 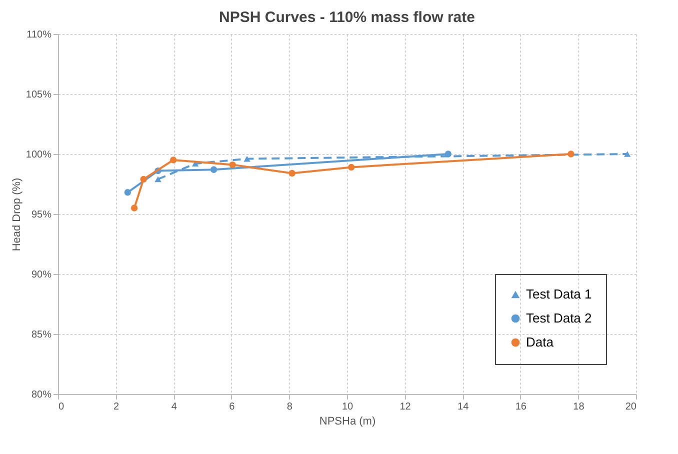 I want to click on x-tick-label: 10, so click(x=348, y=407).